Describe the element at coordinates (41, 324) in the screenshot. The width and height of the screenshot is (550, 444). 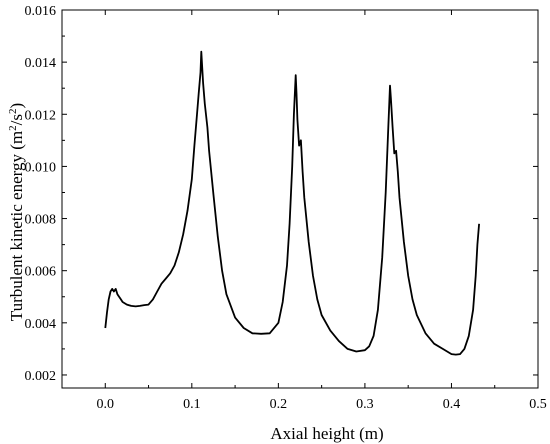
I see `y-tick-label: 0.004` at that location.